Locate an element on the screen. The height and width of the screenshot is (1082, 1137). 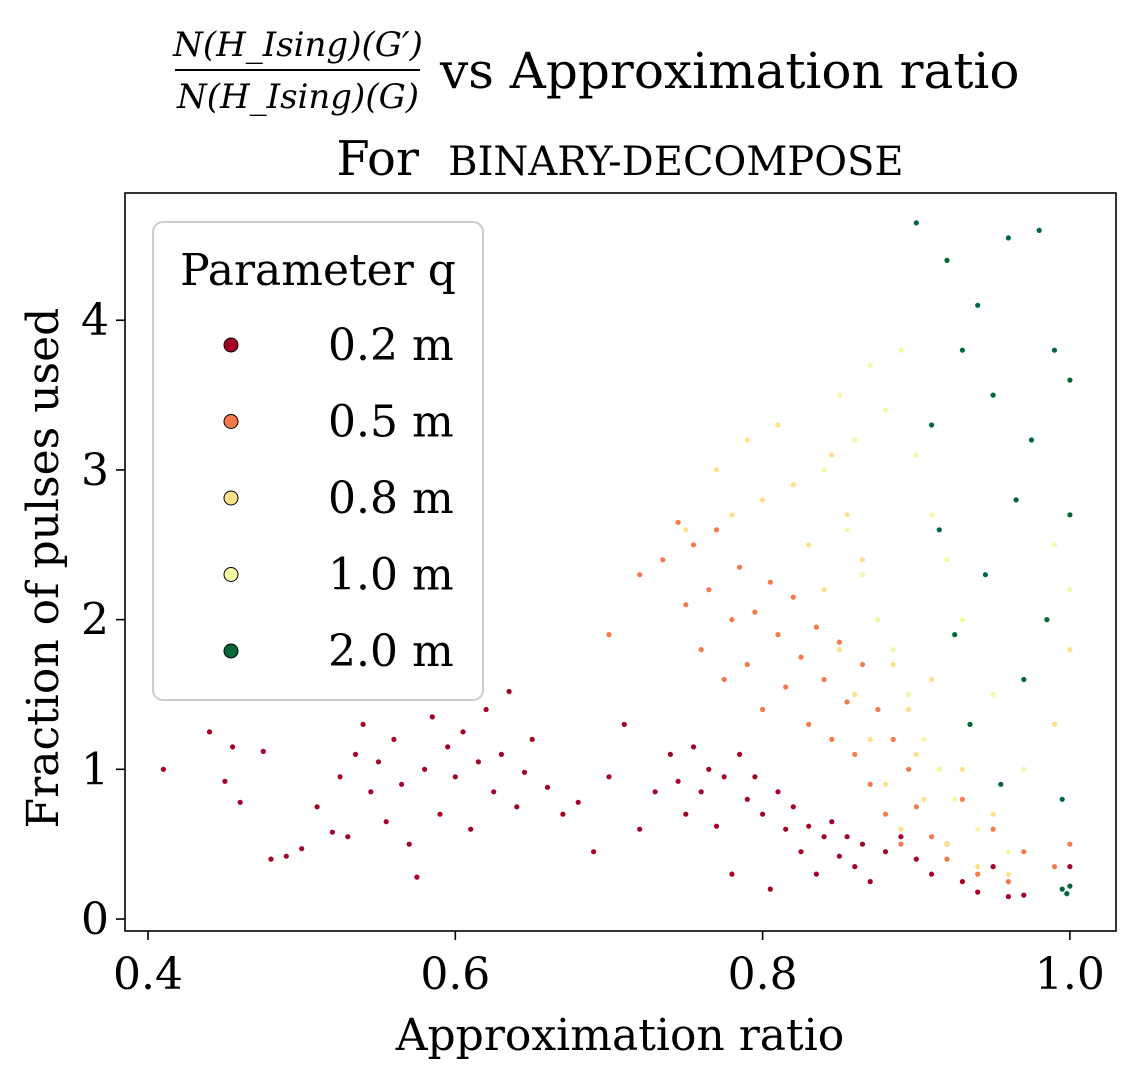
y-tick-label: 4 is located at coordinates (95, 320).